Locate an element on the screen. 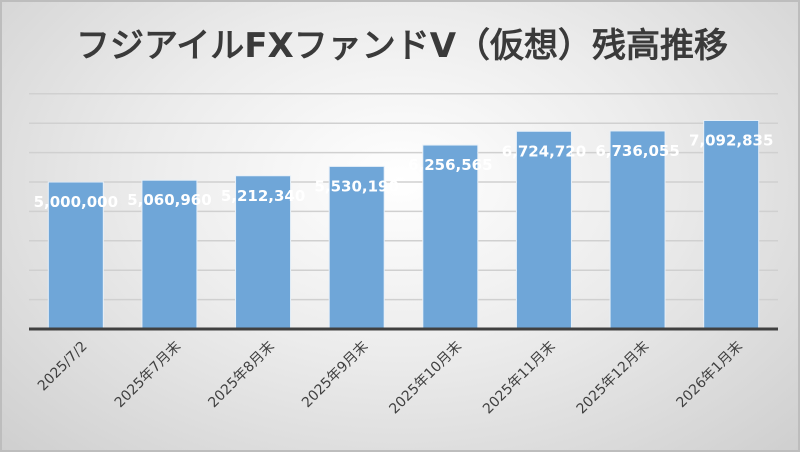 The width and height of the screenshot is (800, 454). data-label: 6,736,055 is located at coordinates (637, 151).